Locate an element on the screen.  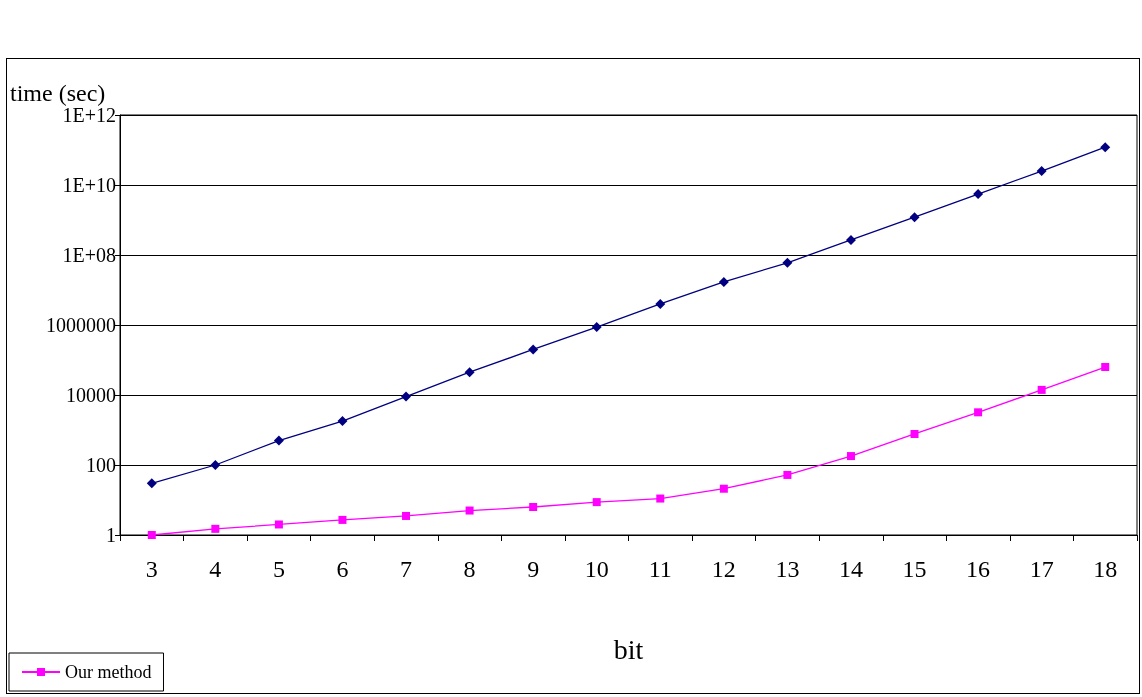
y-tick-label: 100 is located at coordinates (101, 465).